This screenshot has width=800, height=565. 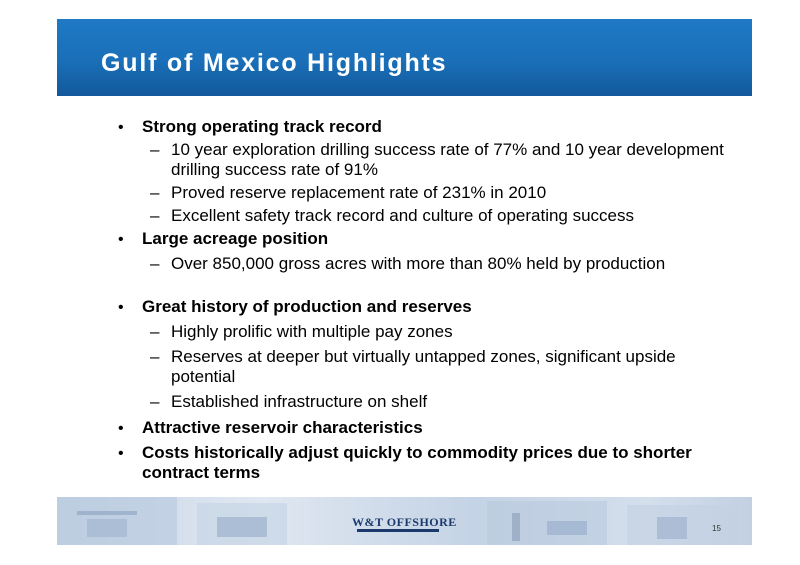 What do you see at coordinates (307, 306) in the screenshot?
I see `bullet-heading: Great history of production and reserves` at bounding box center [307, 306].